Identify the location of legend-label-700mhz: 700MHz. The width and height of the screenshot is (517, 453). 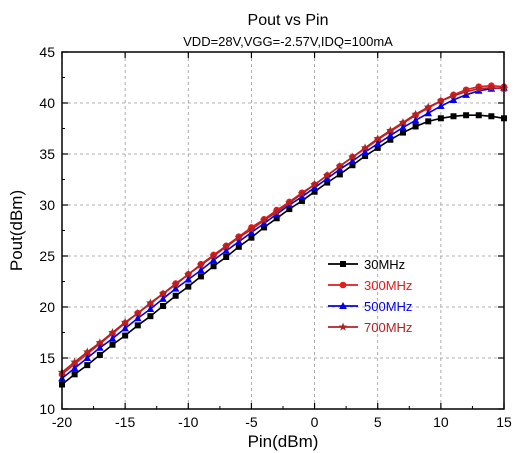
(388, 327).